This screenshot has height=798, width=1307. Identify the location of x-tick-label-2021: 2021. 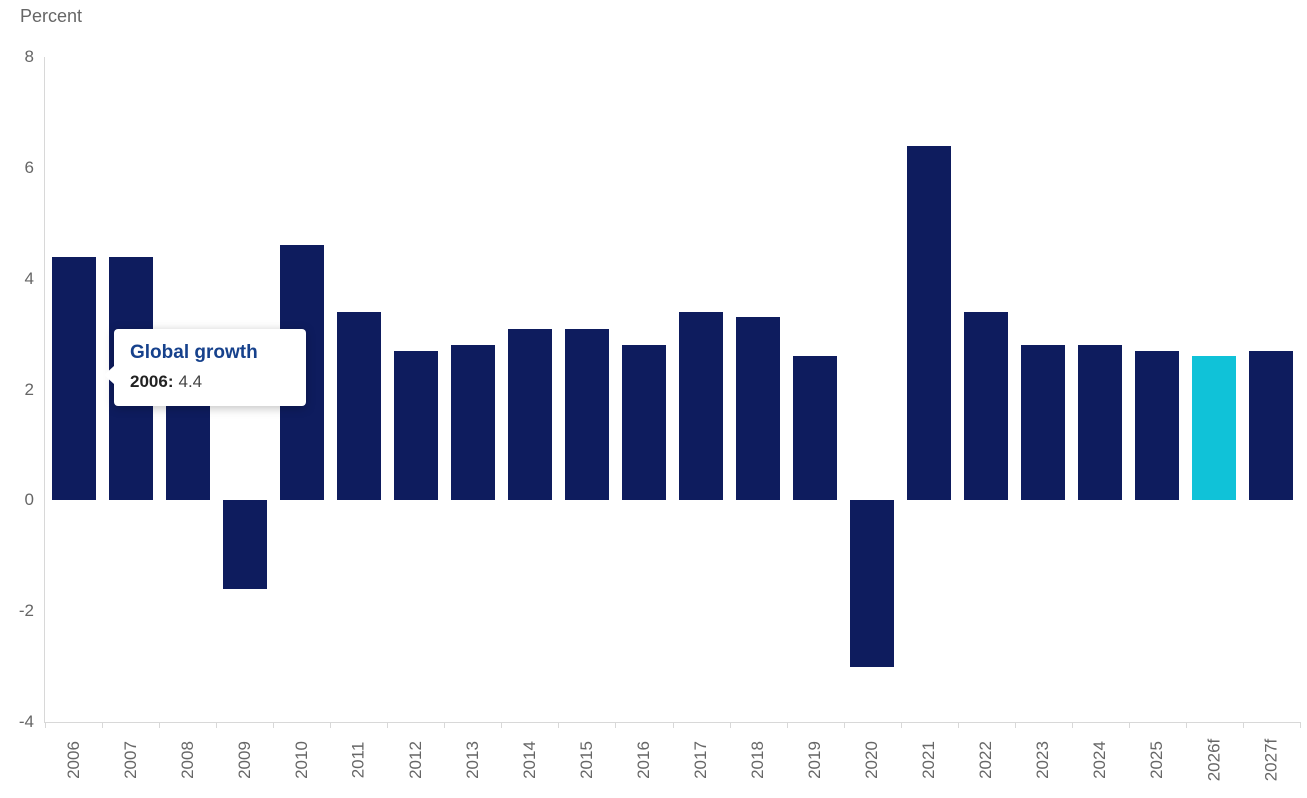
(929, 760).